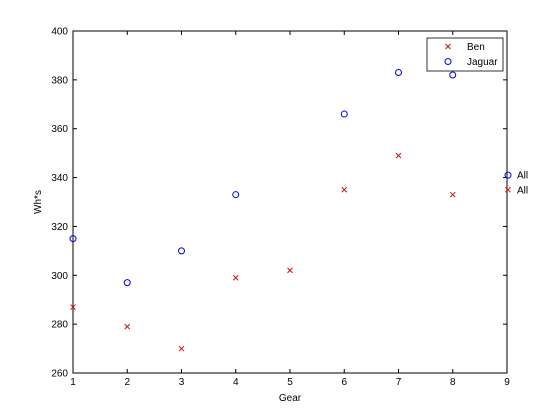  Describe the element at coordinates (59, 276) in the screenshot. I see `y-tick-label: 300` at that location.